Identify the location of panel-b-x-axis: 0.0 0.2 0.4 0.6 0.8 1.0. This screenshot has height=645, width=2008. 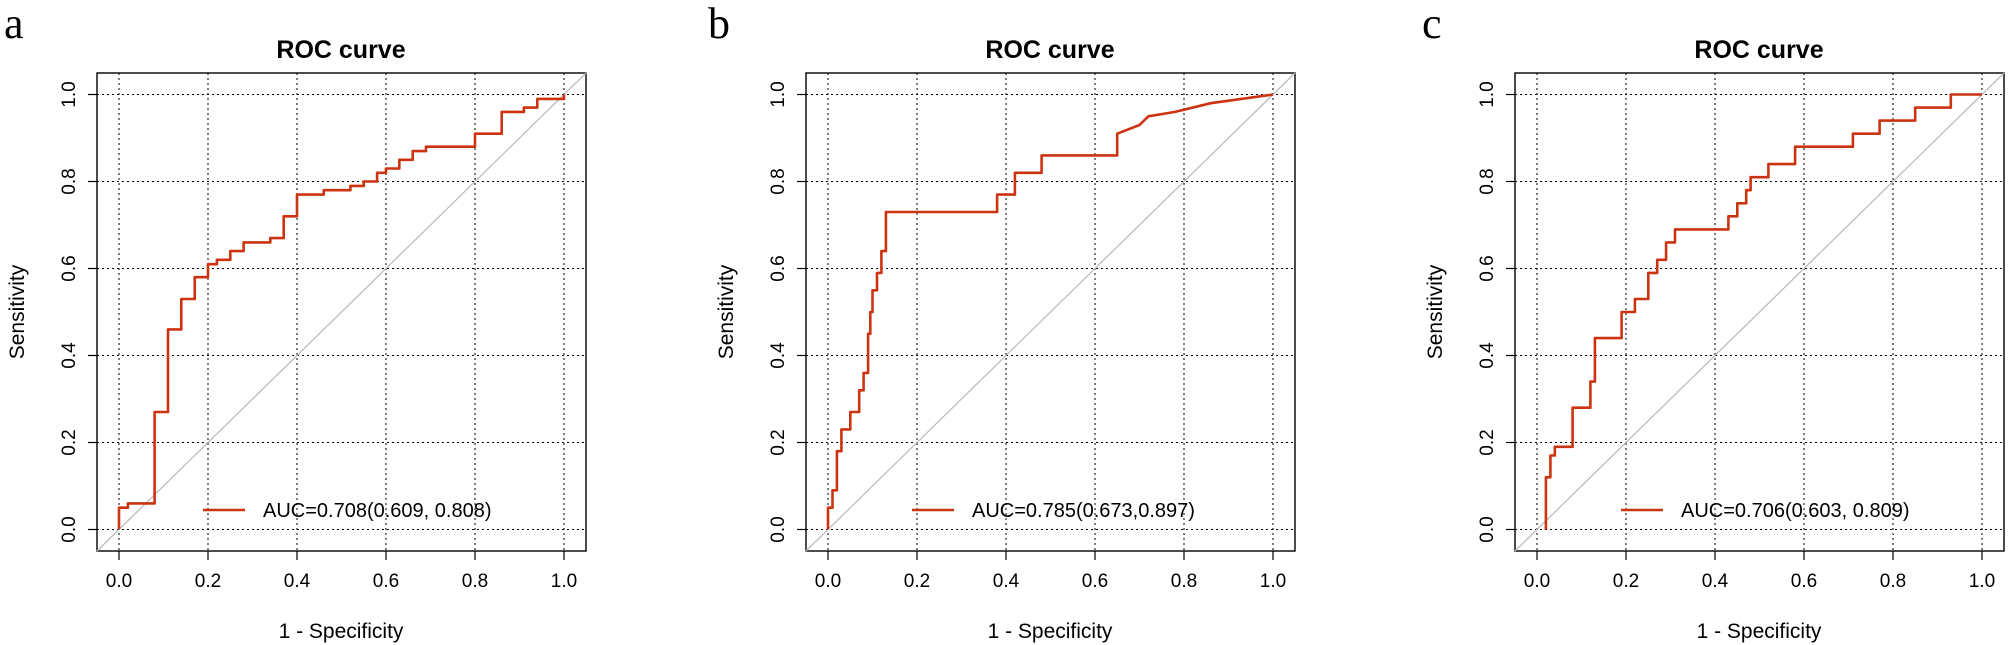
(1050, 571).